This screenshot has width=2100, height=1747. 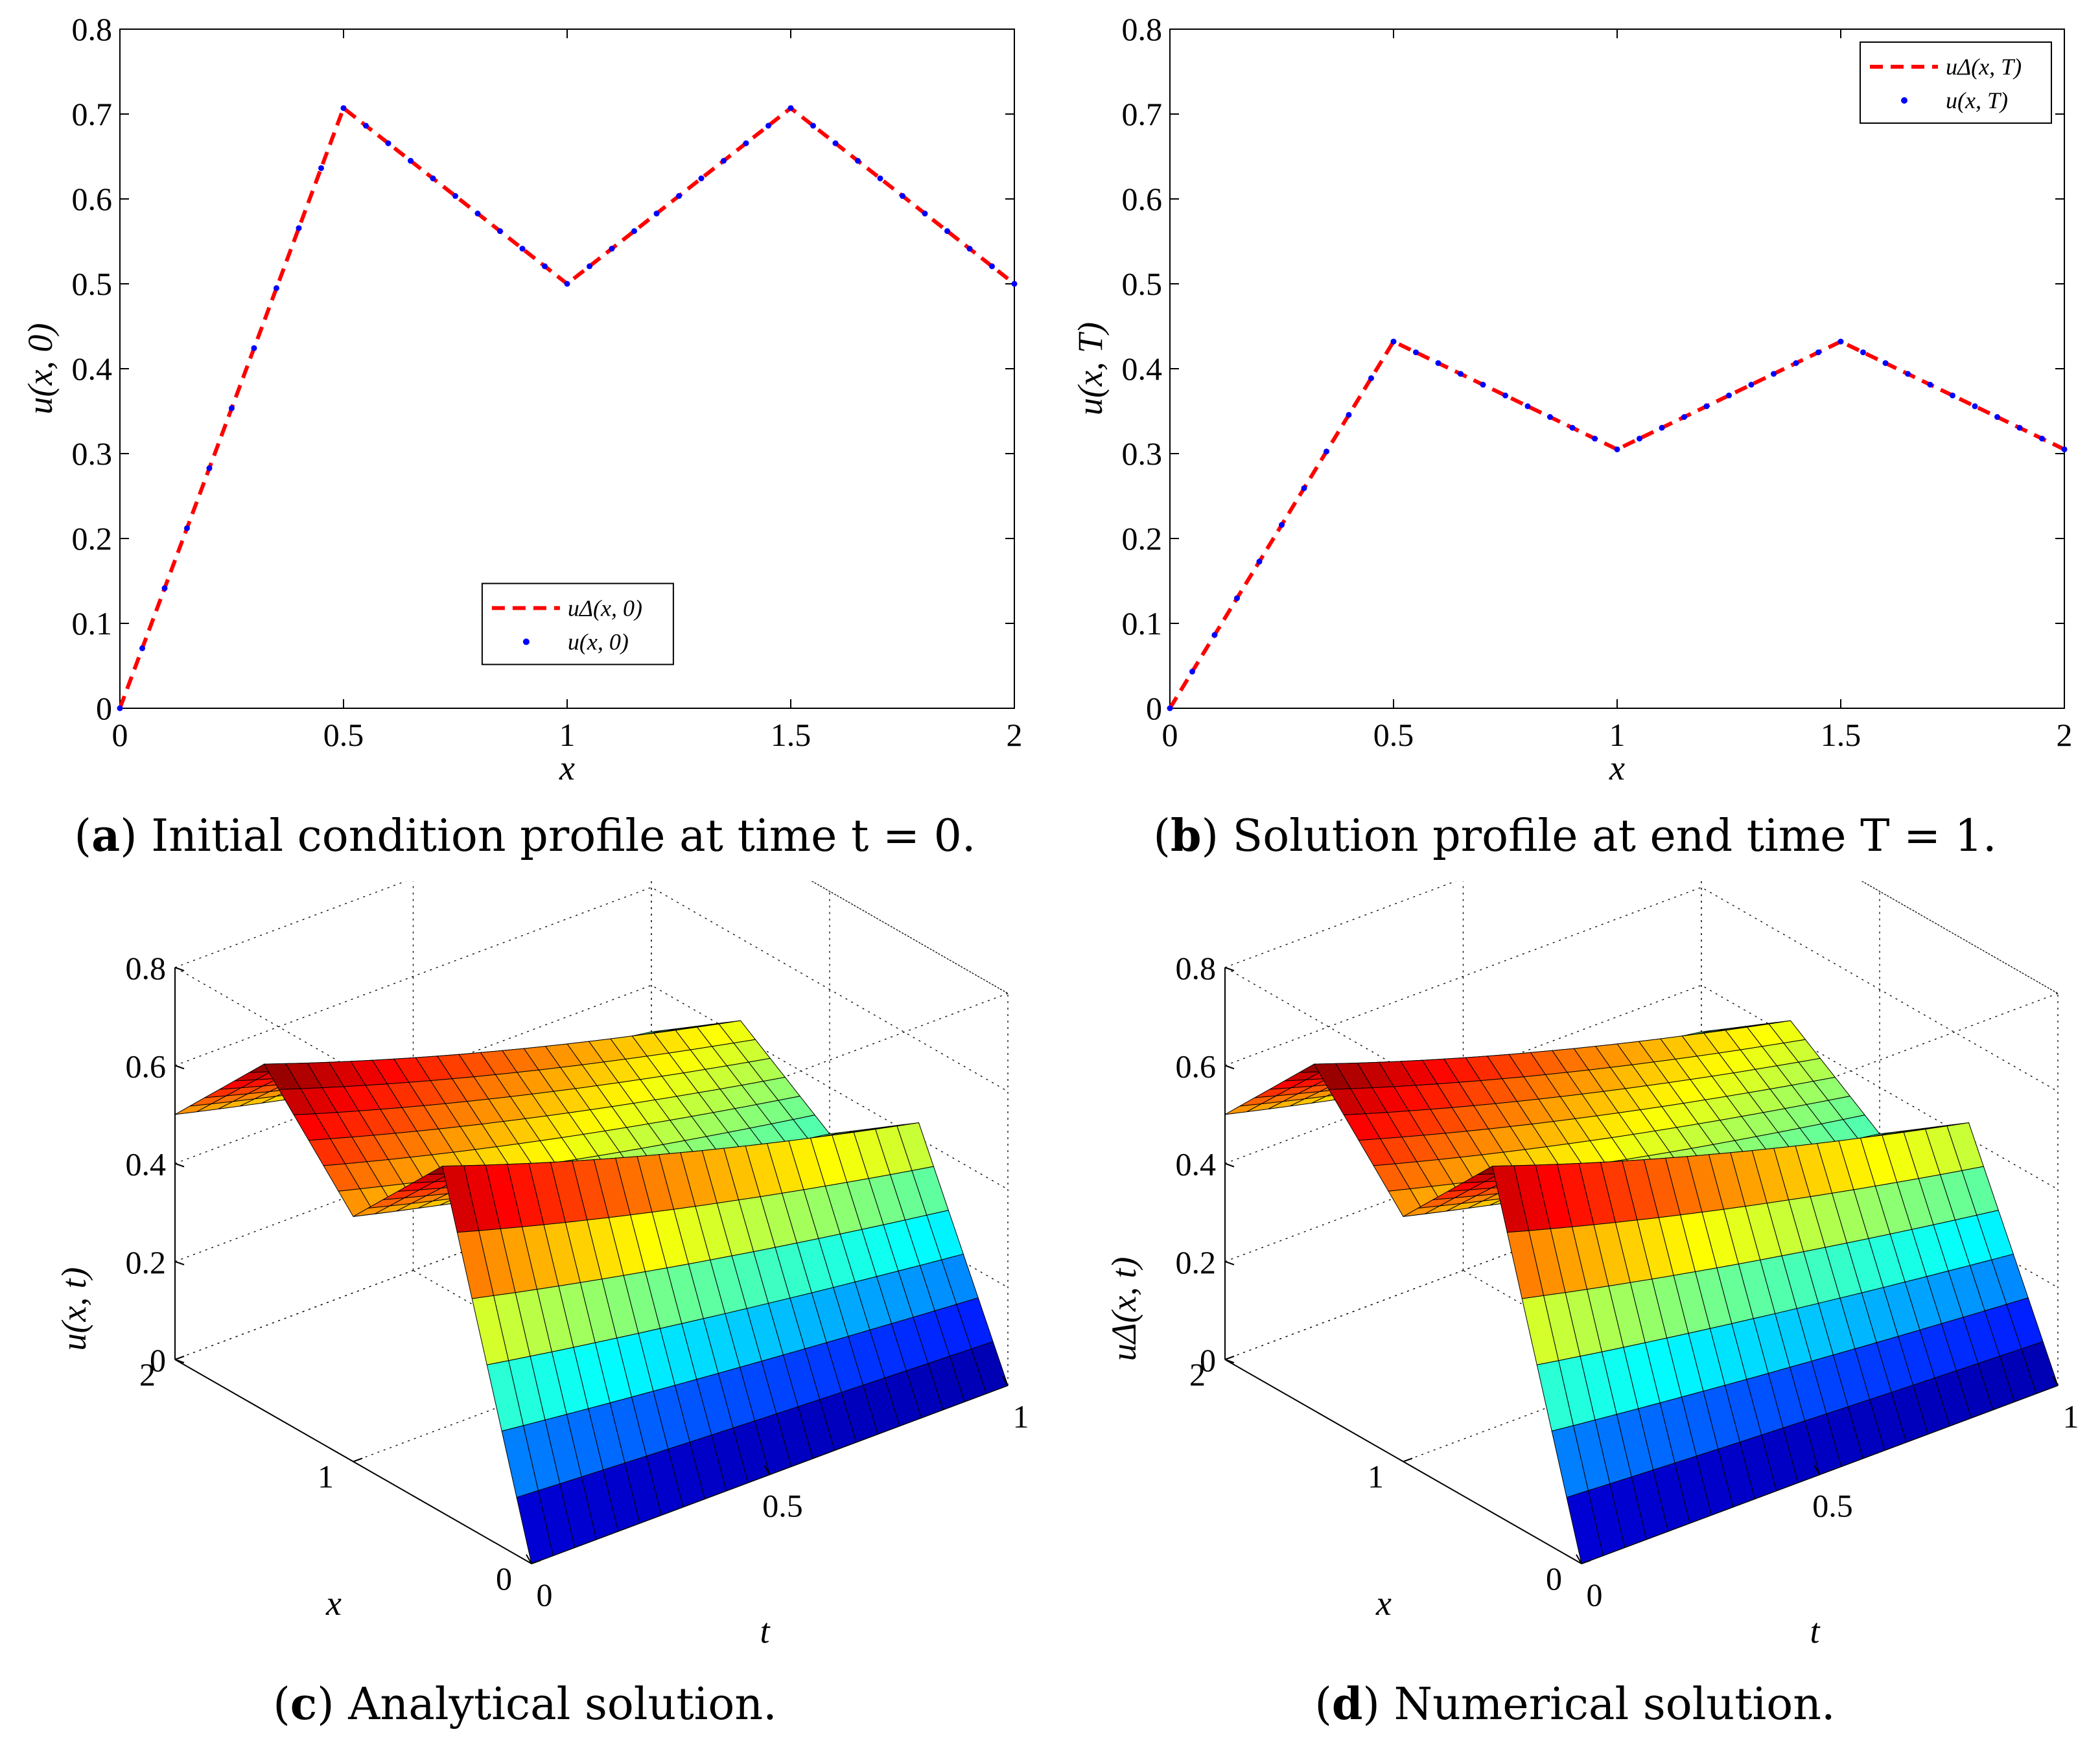 What do you see at coordinates (146, 1066) in the screenshot?
I see `z-tick-label: 0.6` at bounding box center [146, 1066].